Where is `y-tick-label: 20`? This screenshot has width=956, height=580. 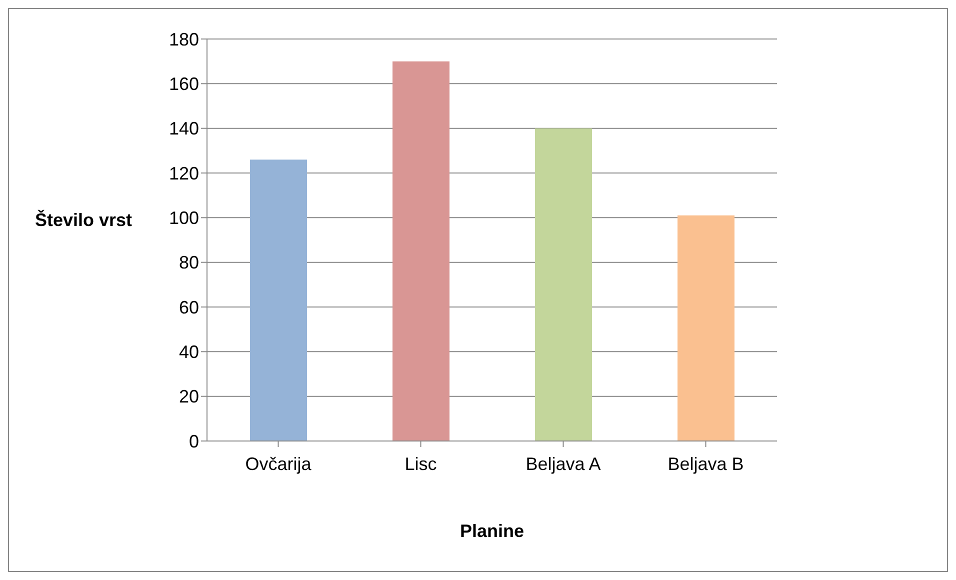
y-tick-label: 20 is located at coordinates (188, 396).